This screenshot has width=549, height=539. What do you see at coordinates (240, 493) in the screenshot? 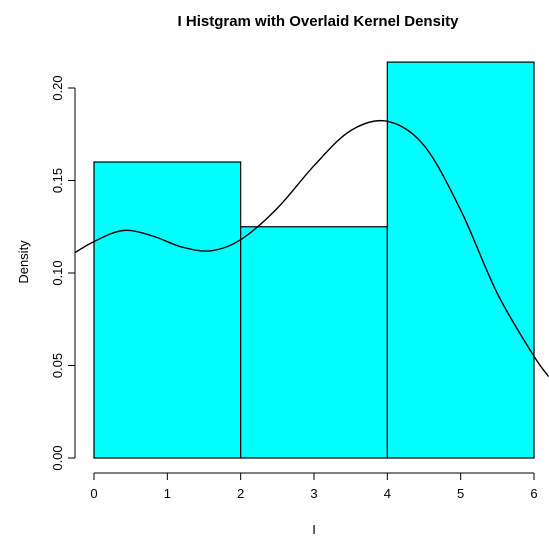
I see `x-tick-label: 2` at bounding box center [240, 493].